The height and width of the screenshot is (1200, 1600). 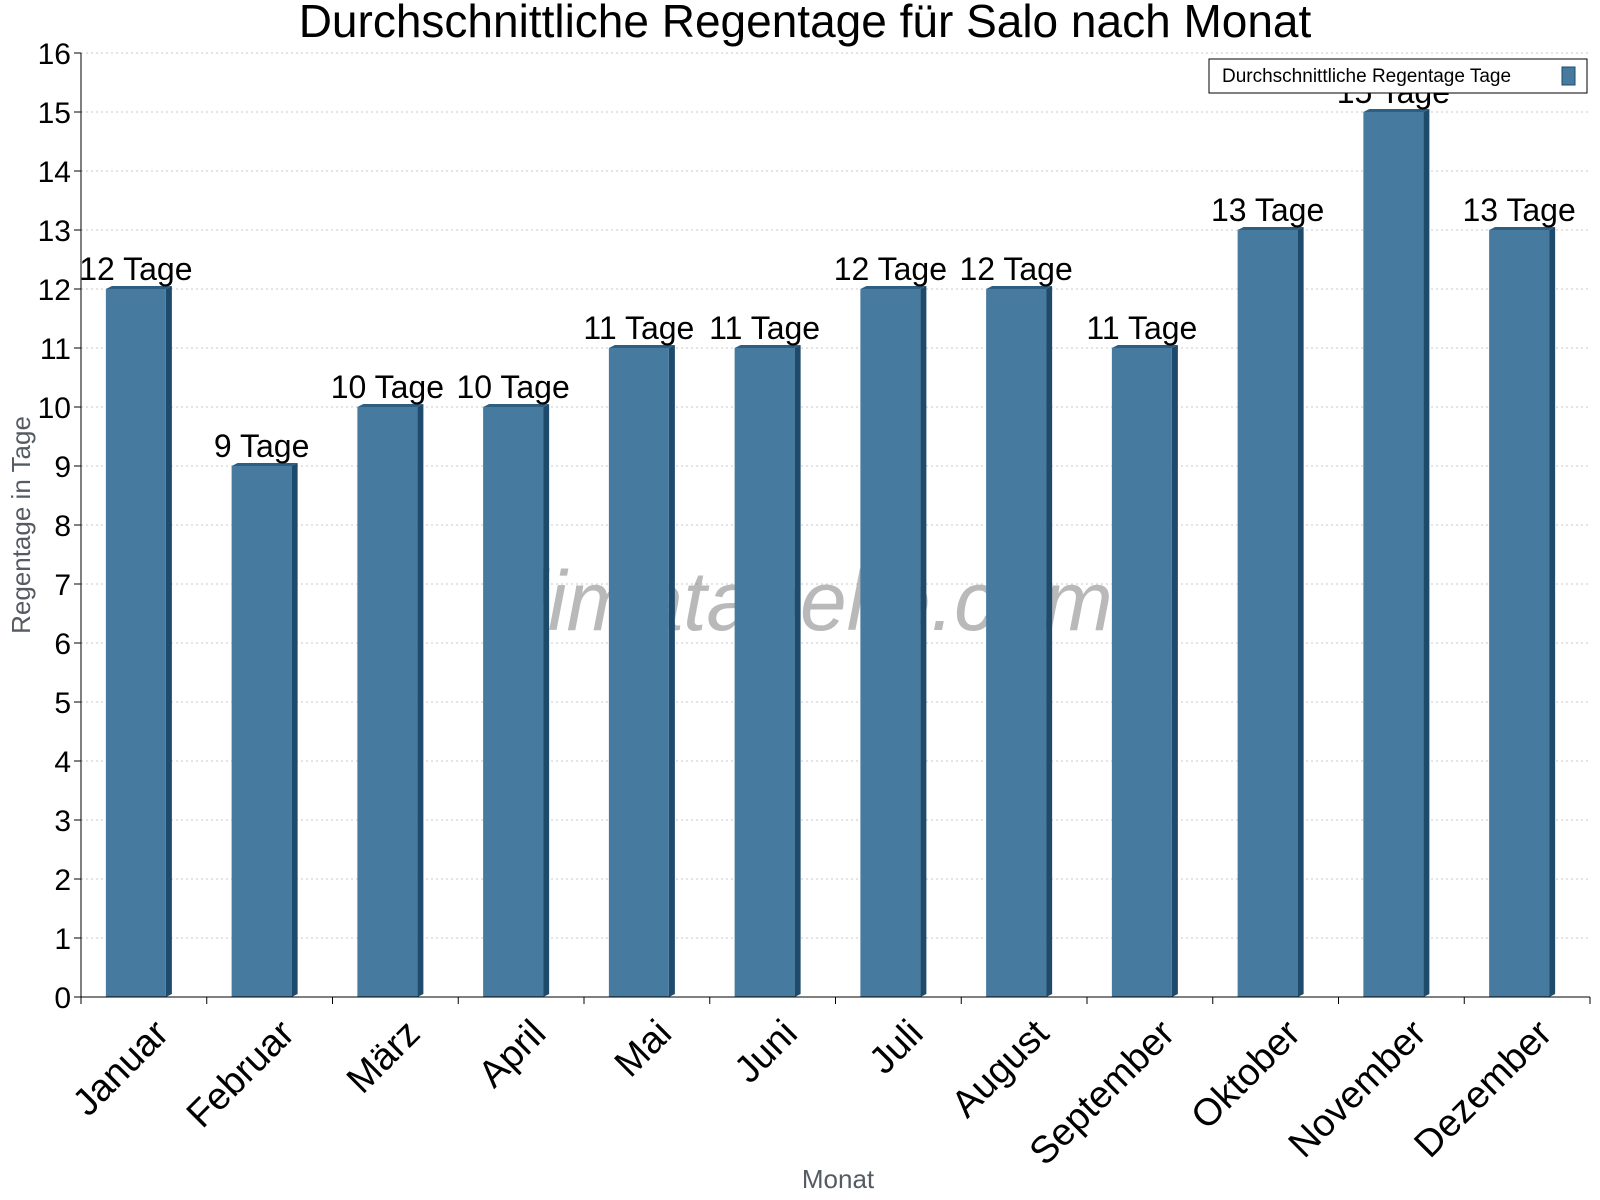 I want to click on y-tick-label: 14, so click(x=54, y=172).